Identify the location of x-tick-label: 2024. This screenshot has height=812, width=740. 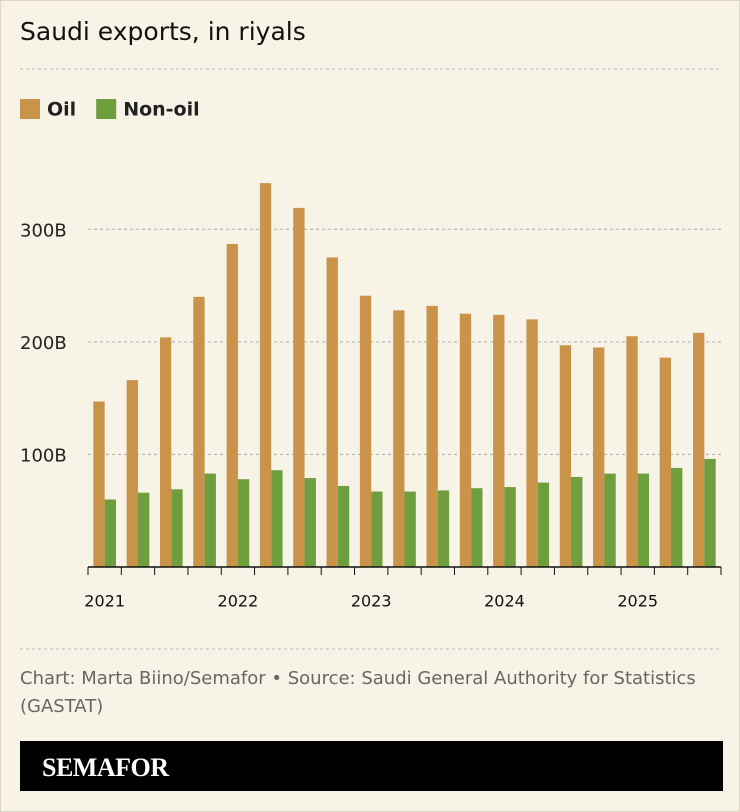
(504, 601).